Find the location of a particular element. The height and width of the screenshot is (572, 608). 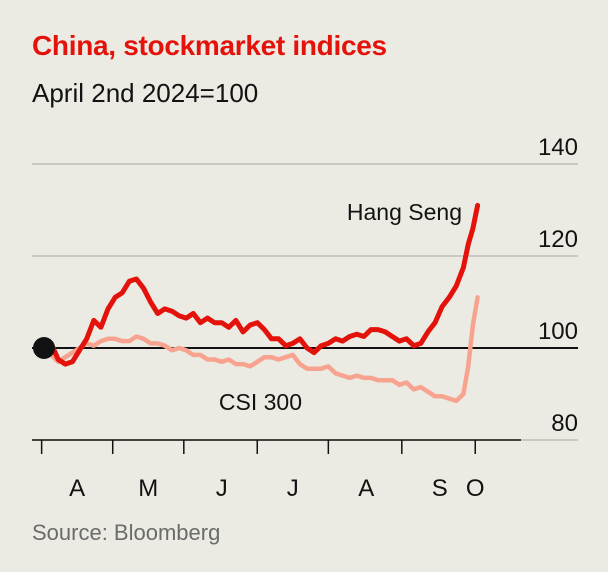

y-tick-label-100: 100 is located at coordinates (558, 331).